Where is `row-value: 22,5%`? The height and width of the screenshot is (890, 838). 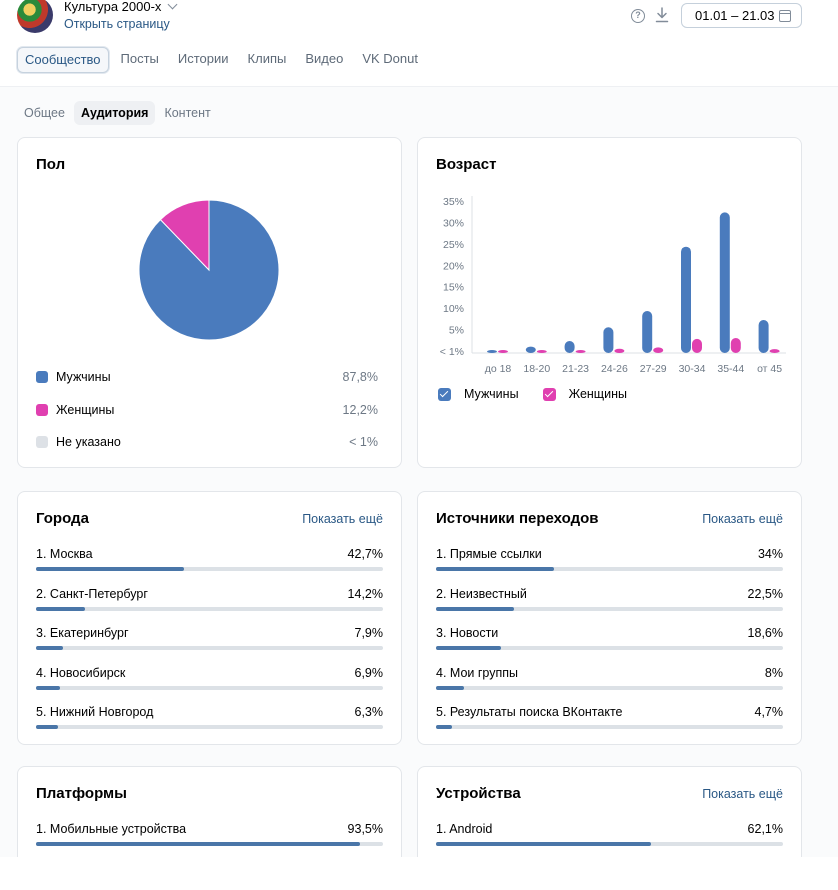
row-value: 22,5% is located at coordinates (765, 593).